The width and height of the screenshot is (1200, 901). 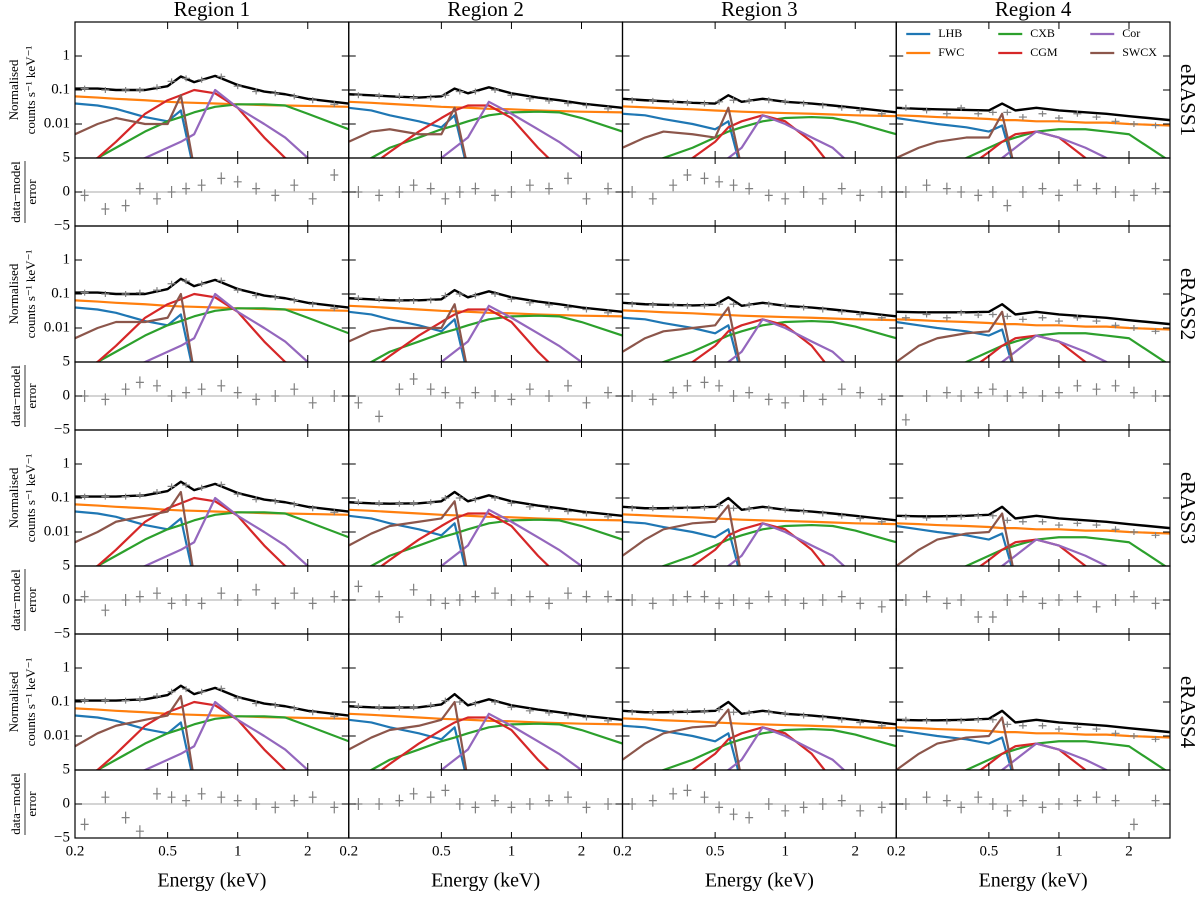 I want to click on residual-y-tick-label: −5, so click(x=62, y=429).